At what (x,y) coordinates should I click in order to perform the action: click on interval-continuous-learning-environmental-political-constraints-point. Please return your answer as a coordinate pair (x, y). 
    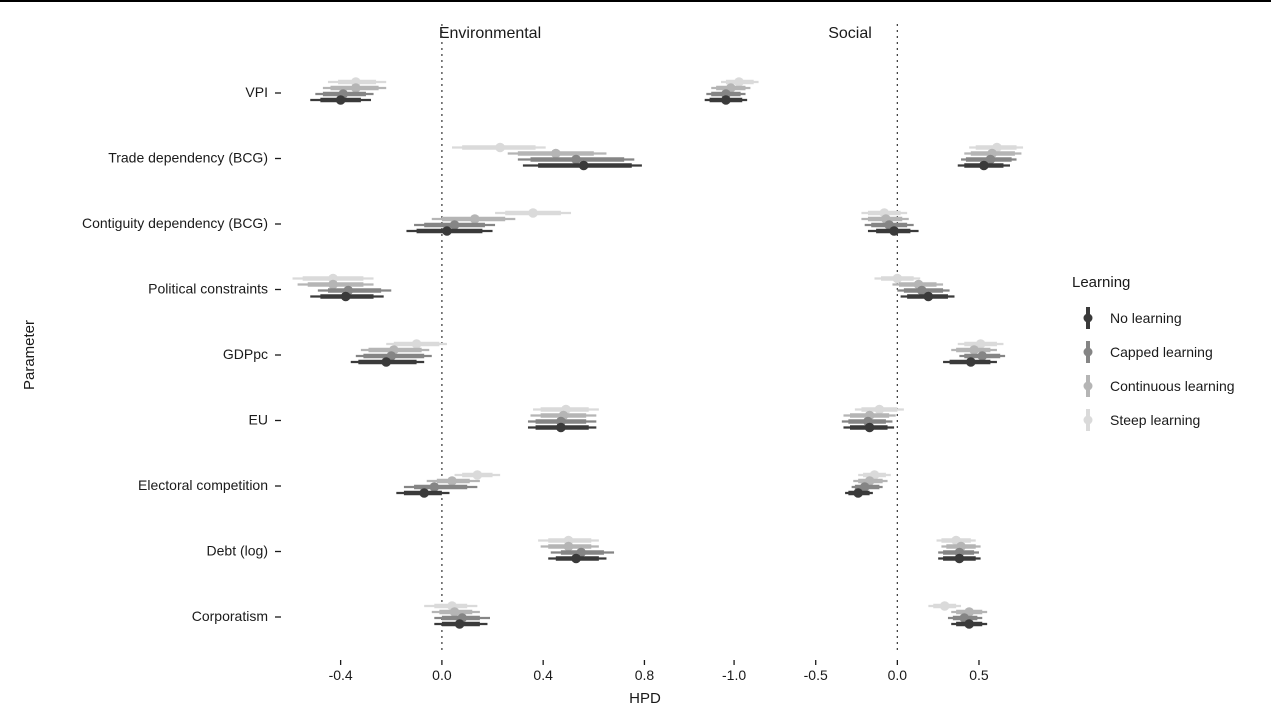
    Looking at the image, I should click on (333, 284).